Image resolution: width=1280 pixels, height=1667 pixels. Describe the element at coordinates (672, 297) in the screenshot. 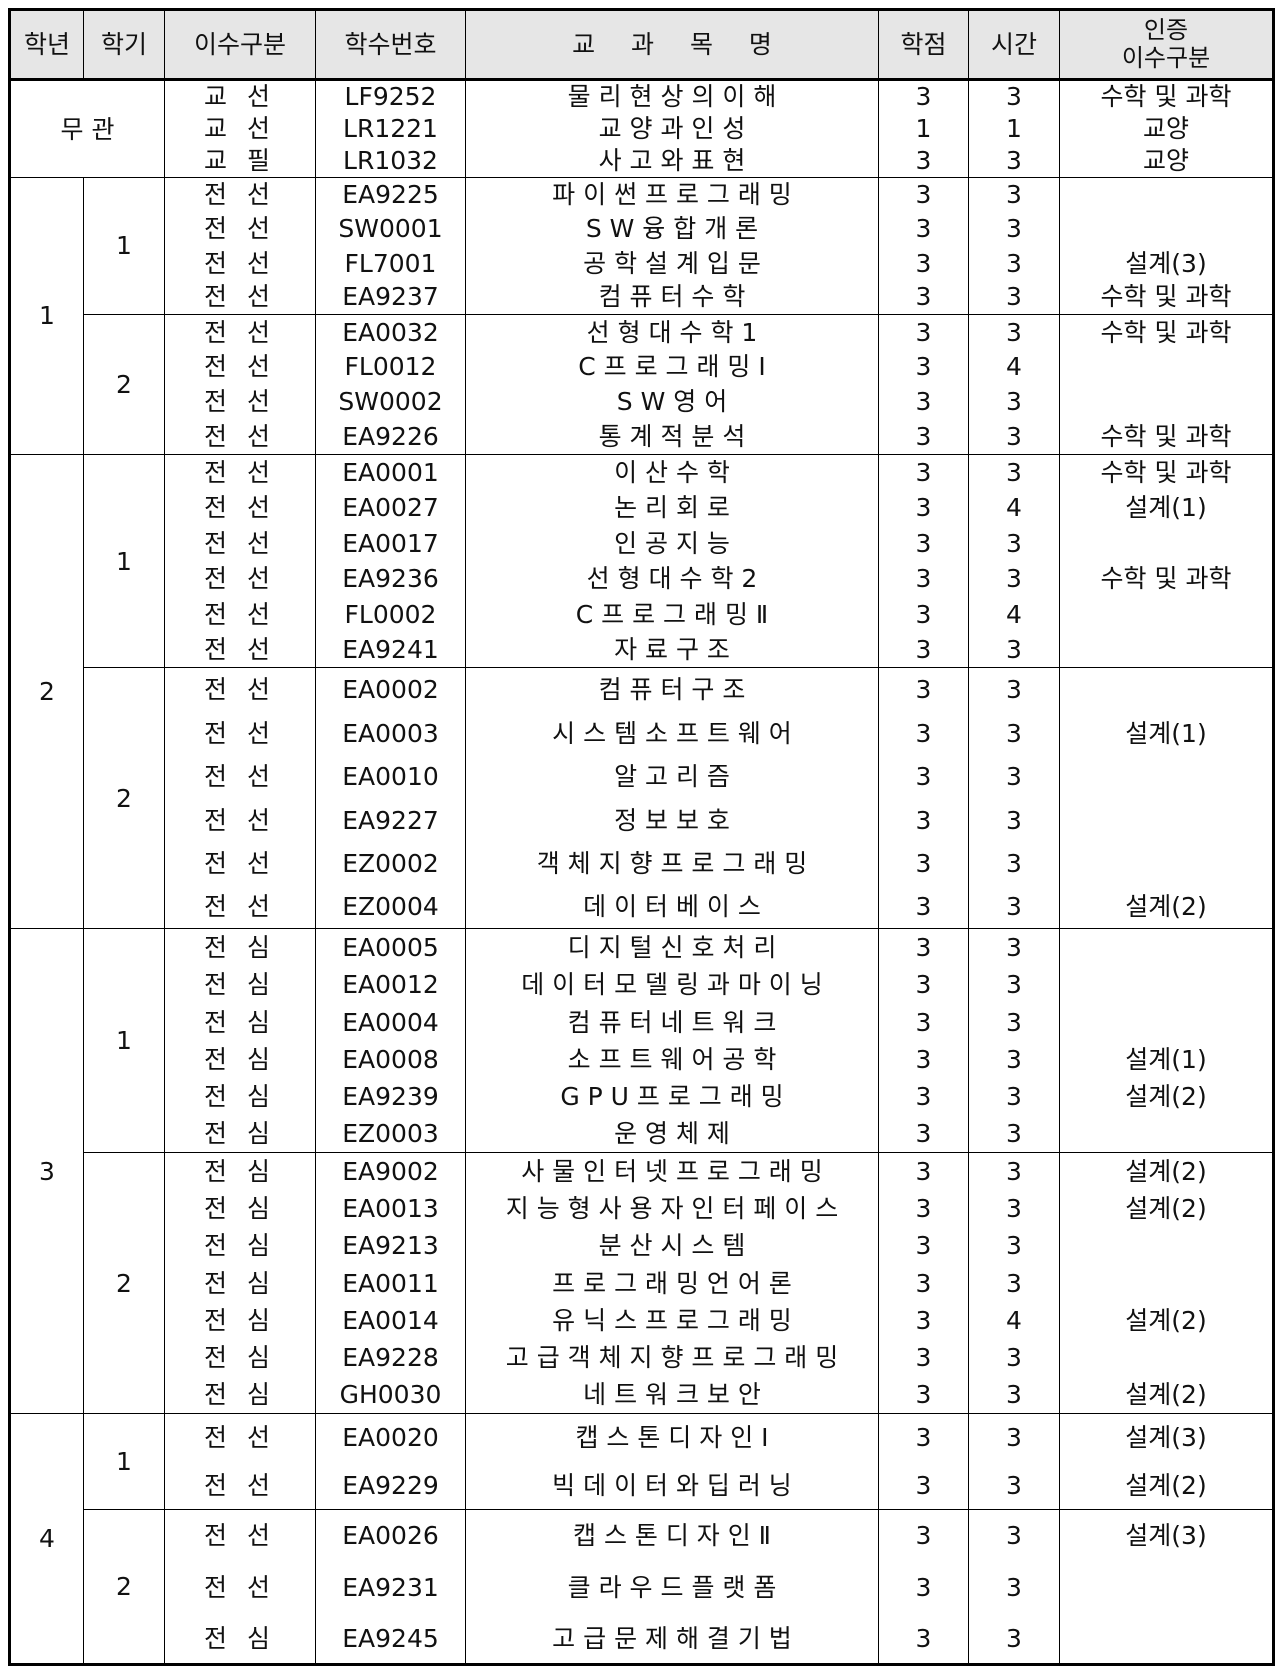

I see `course-name: 컴 퓨 터 수 학` at that location.